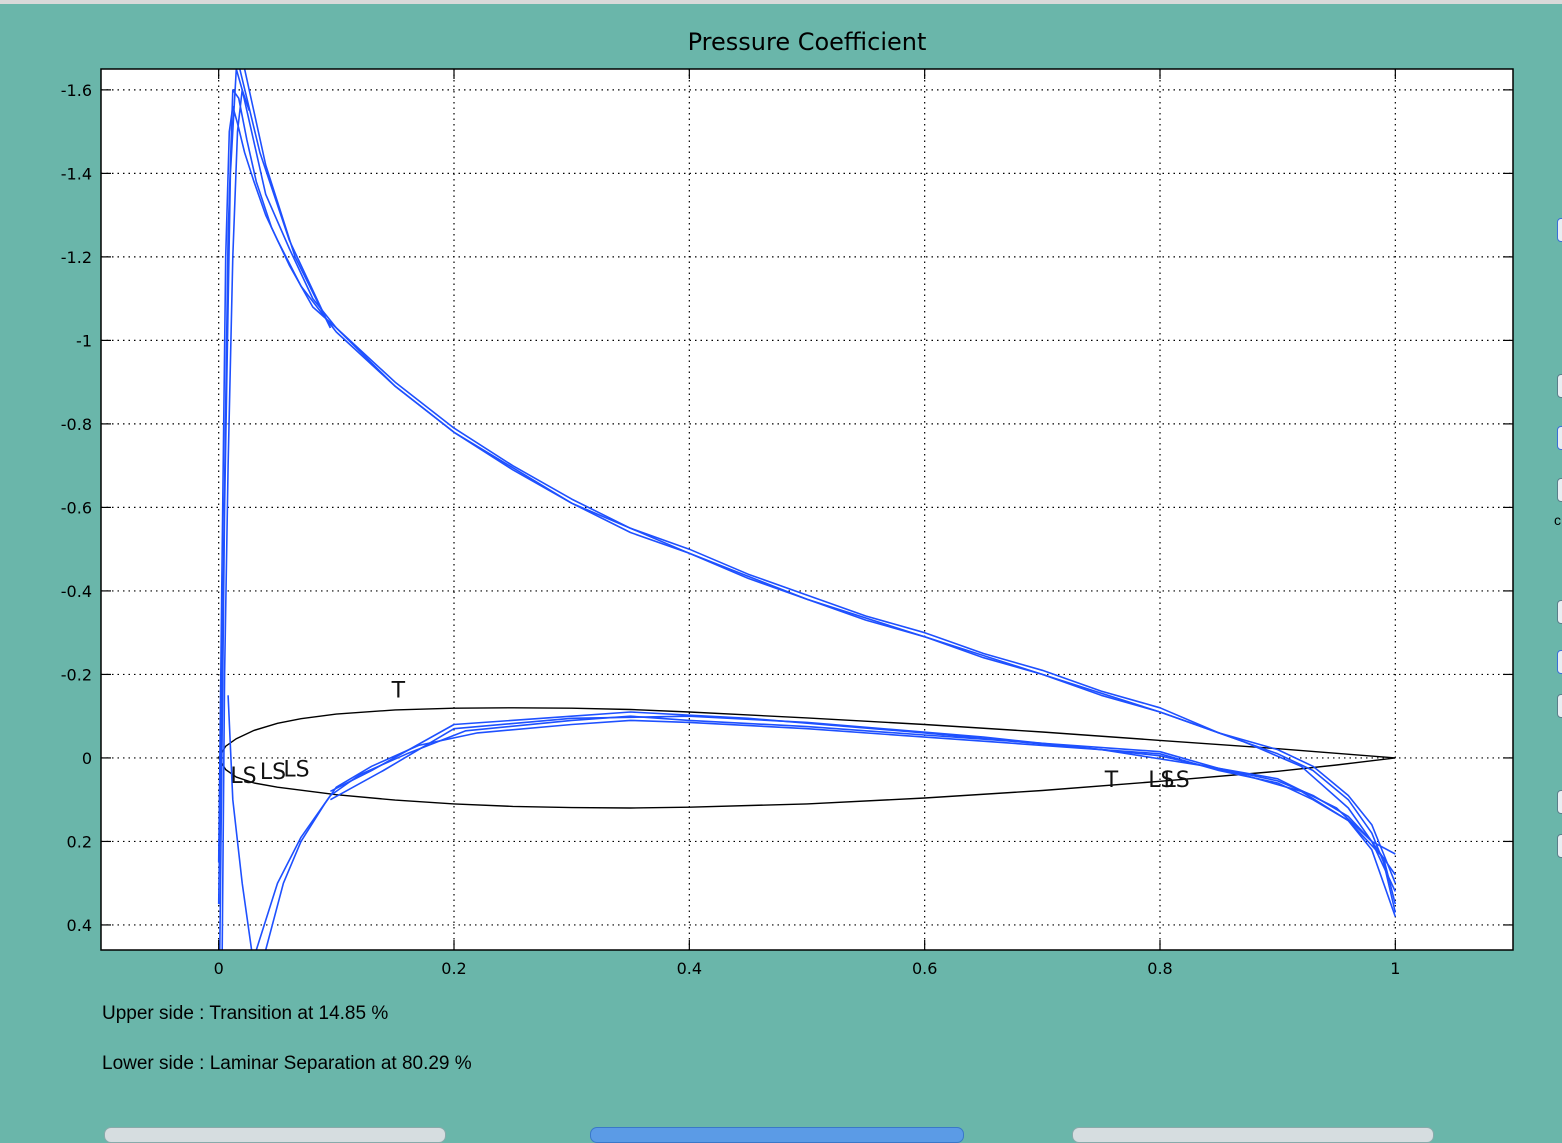 Image resolution: width=1562 pixels, height=1143 pixels. What do you see at coordinates (781, 2) in the screenshot?
I see `window-top-border` at bounding box center [781, 2].